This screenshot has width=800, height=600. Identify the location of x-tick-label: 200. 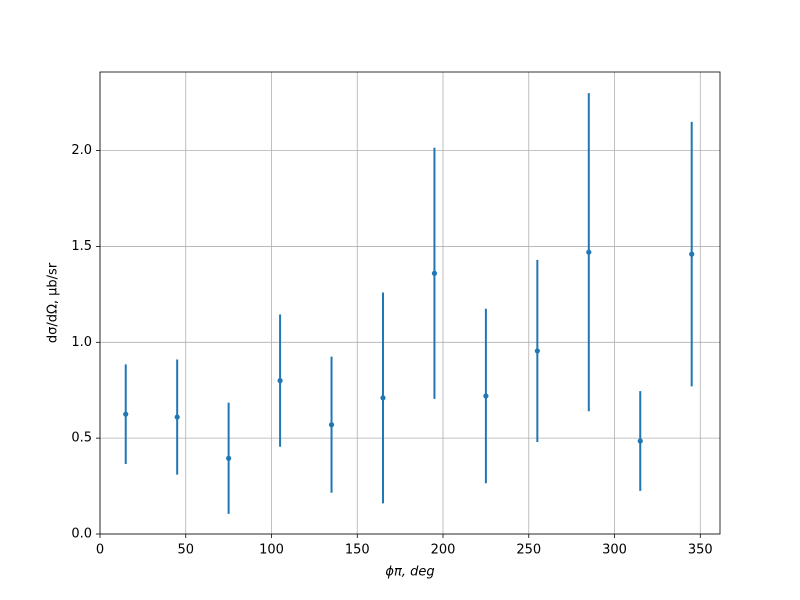
(443, 550).